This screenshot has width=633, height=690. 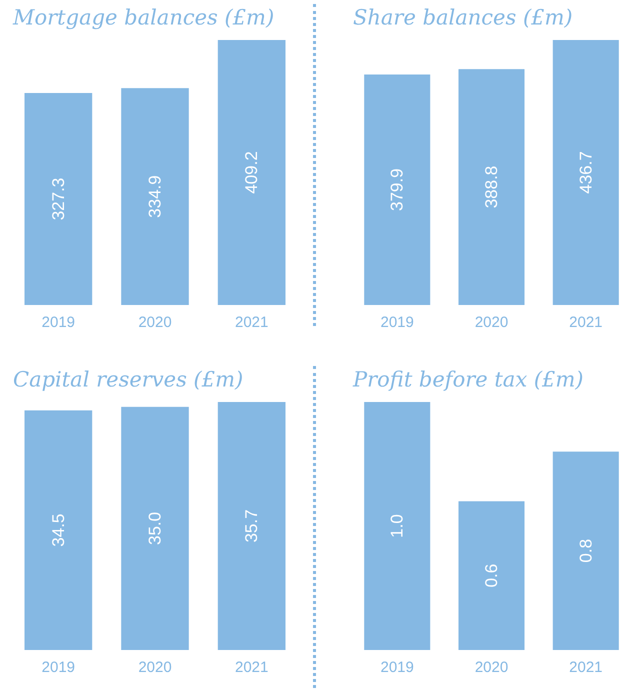 What do you see at coordinates (58, 530) in the screenshot?
I see `data-label: 34.5` at bounding box center [58, 530].